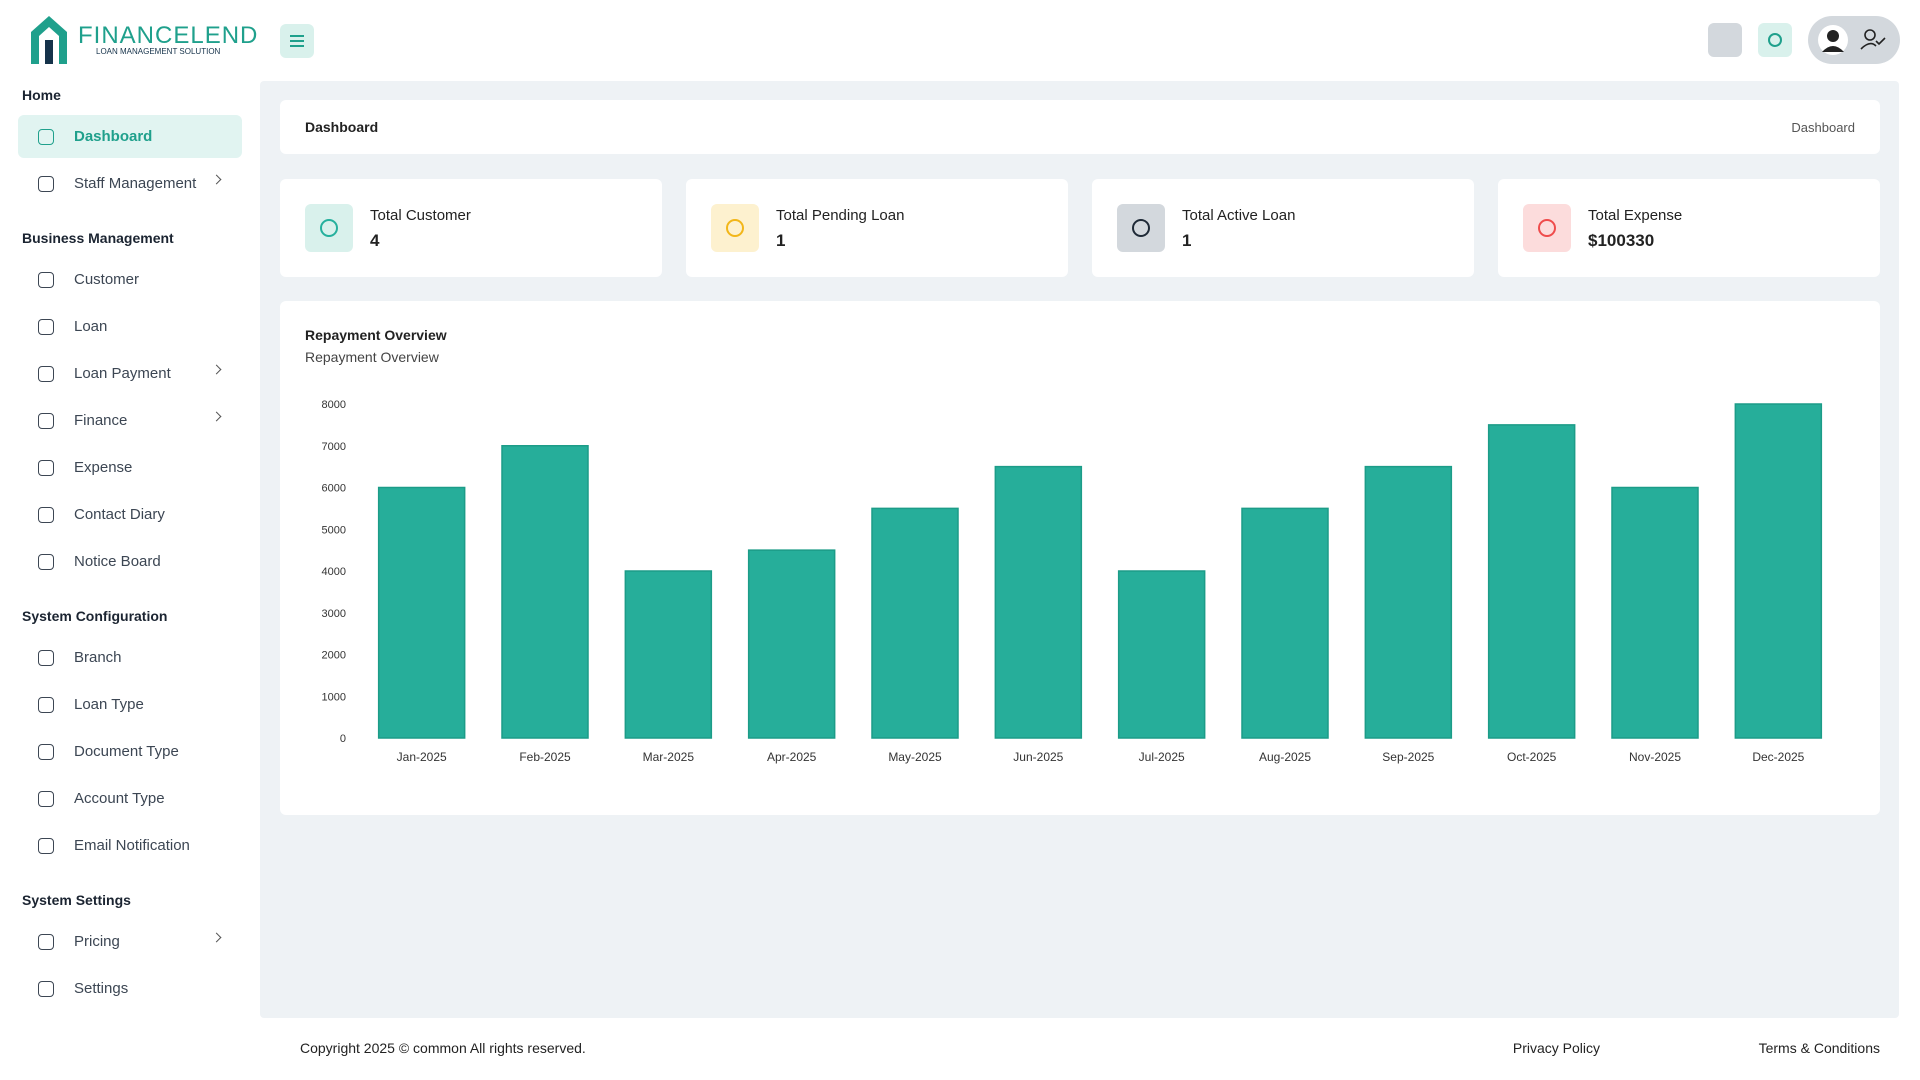 The width and height of the screenshot is (1920, 1080). Describe the element at coordinates (420, 215) in the screenshot. I see `stat-label: Total Customer` at that location.